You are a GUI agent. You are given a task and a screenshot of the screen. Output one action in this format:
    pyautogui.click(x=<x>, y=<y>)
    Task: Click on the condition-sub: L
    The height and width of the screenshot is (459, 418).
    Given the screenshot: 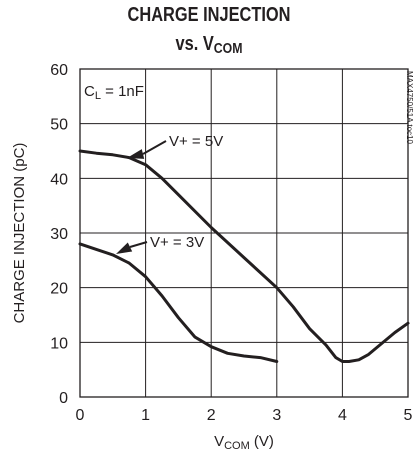 What is the action you would take?
    pyautogui.click(x=98, y=96)
    